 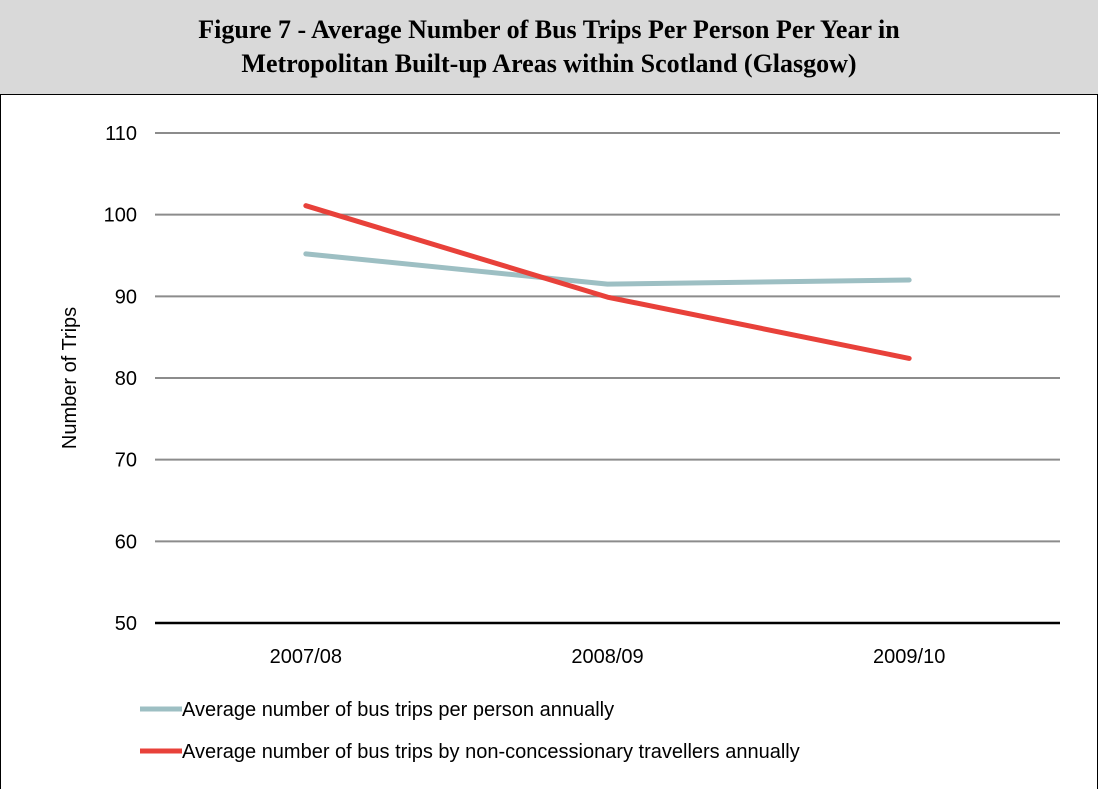 I want to click on y-tick-label: 70, so click(x=126, y=461).